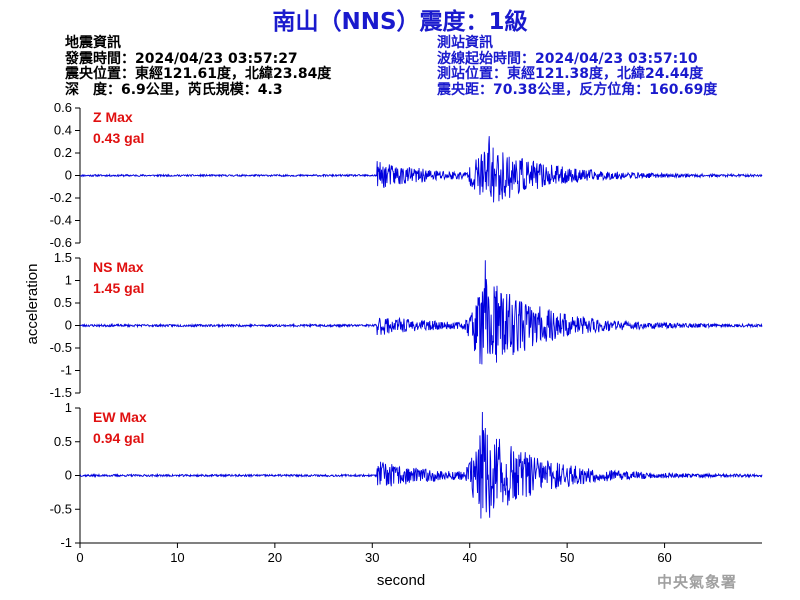 Image resolution: width=800 pixels, height=600 pixels. I want to click on x-tick-label: 40, so click(469, 557).